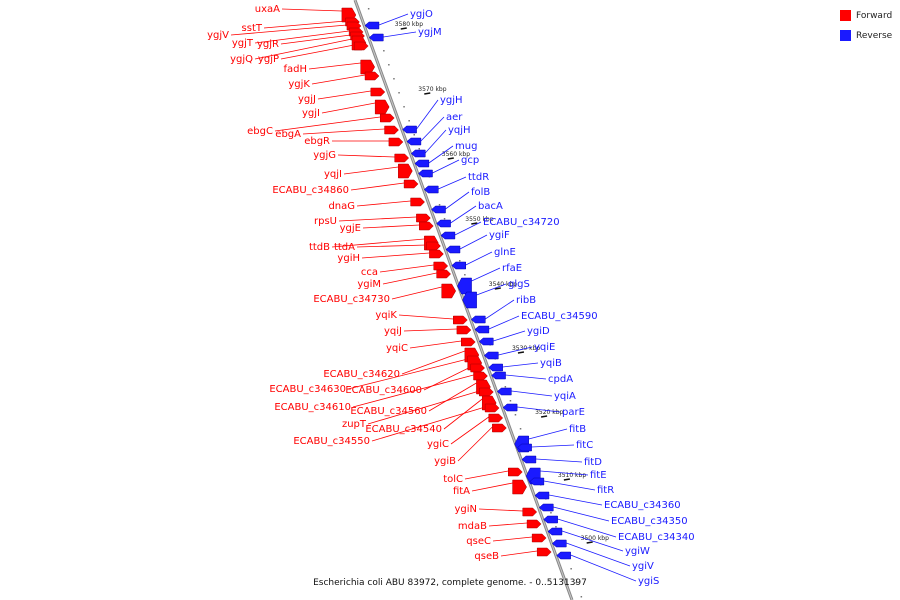  Describe the element at coordinates (490, 206) in the screenshot. I see `reverse-gene-label: bacA` at that location.